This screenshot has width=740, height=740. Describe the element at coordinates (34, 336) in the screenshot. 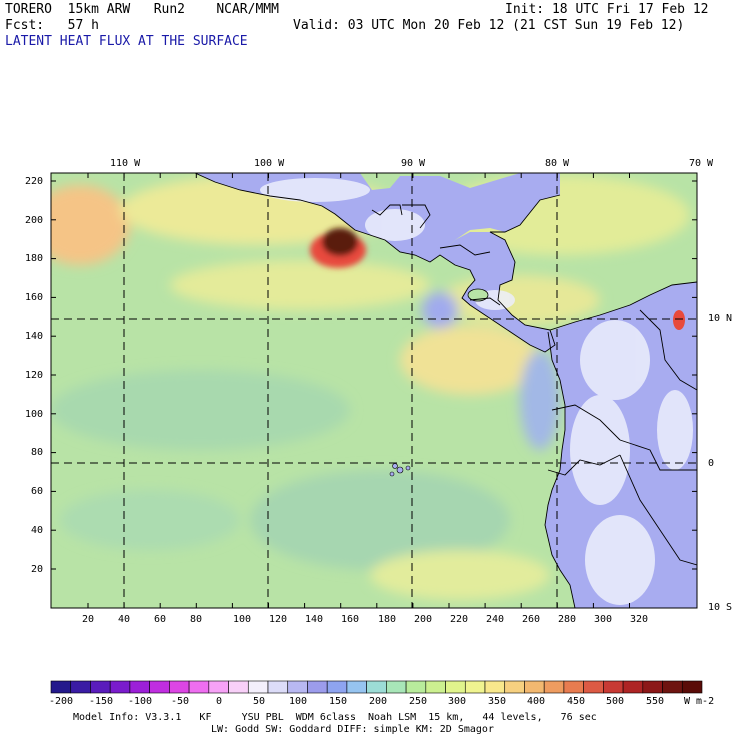

I see `grid-y-label: 140` at that location.